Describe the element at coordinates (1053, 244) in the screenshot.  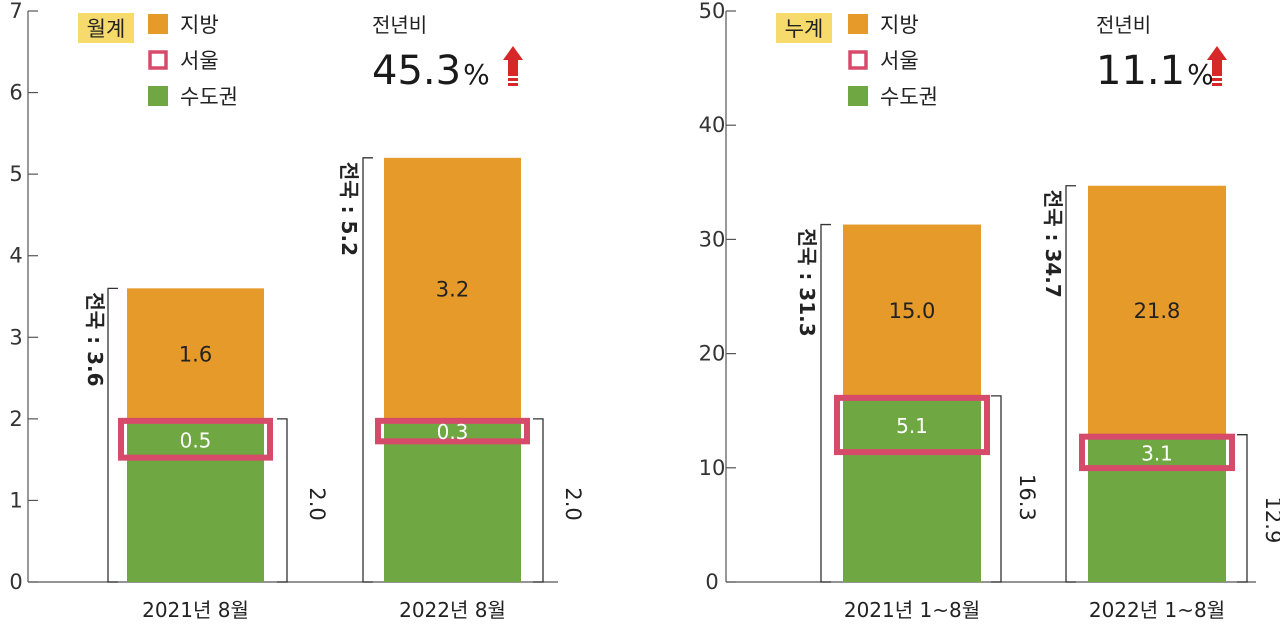
I see `total-label: 전국 : 34.7` at that location.